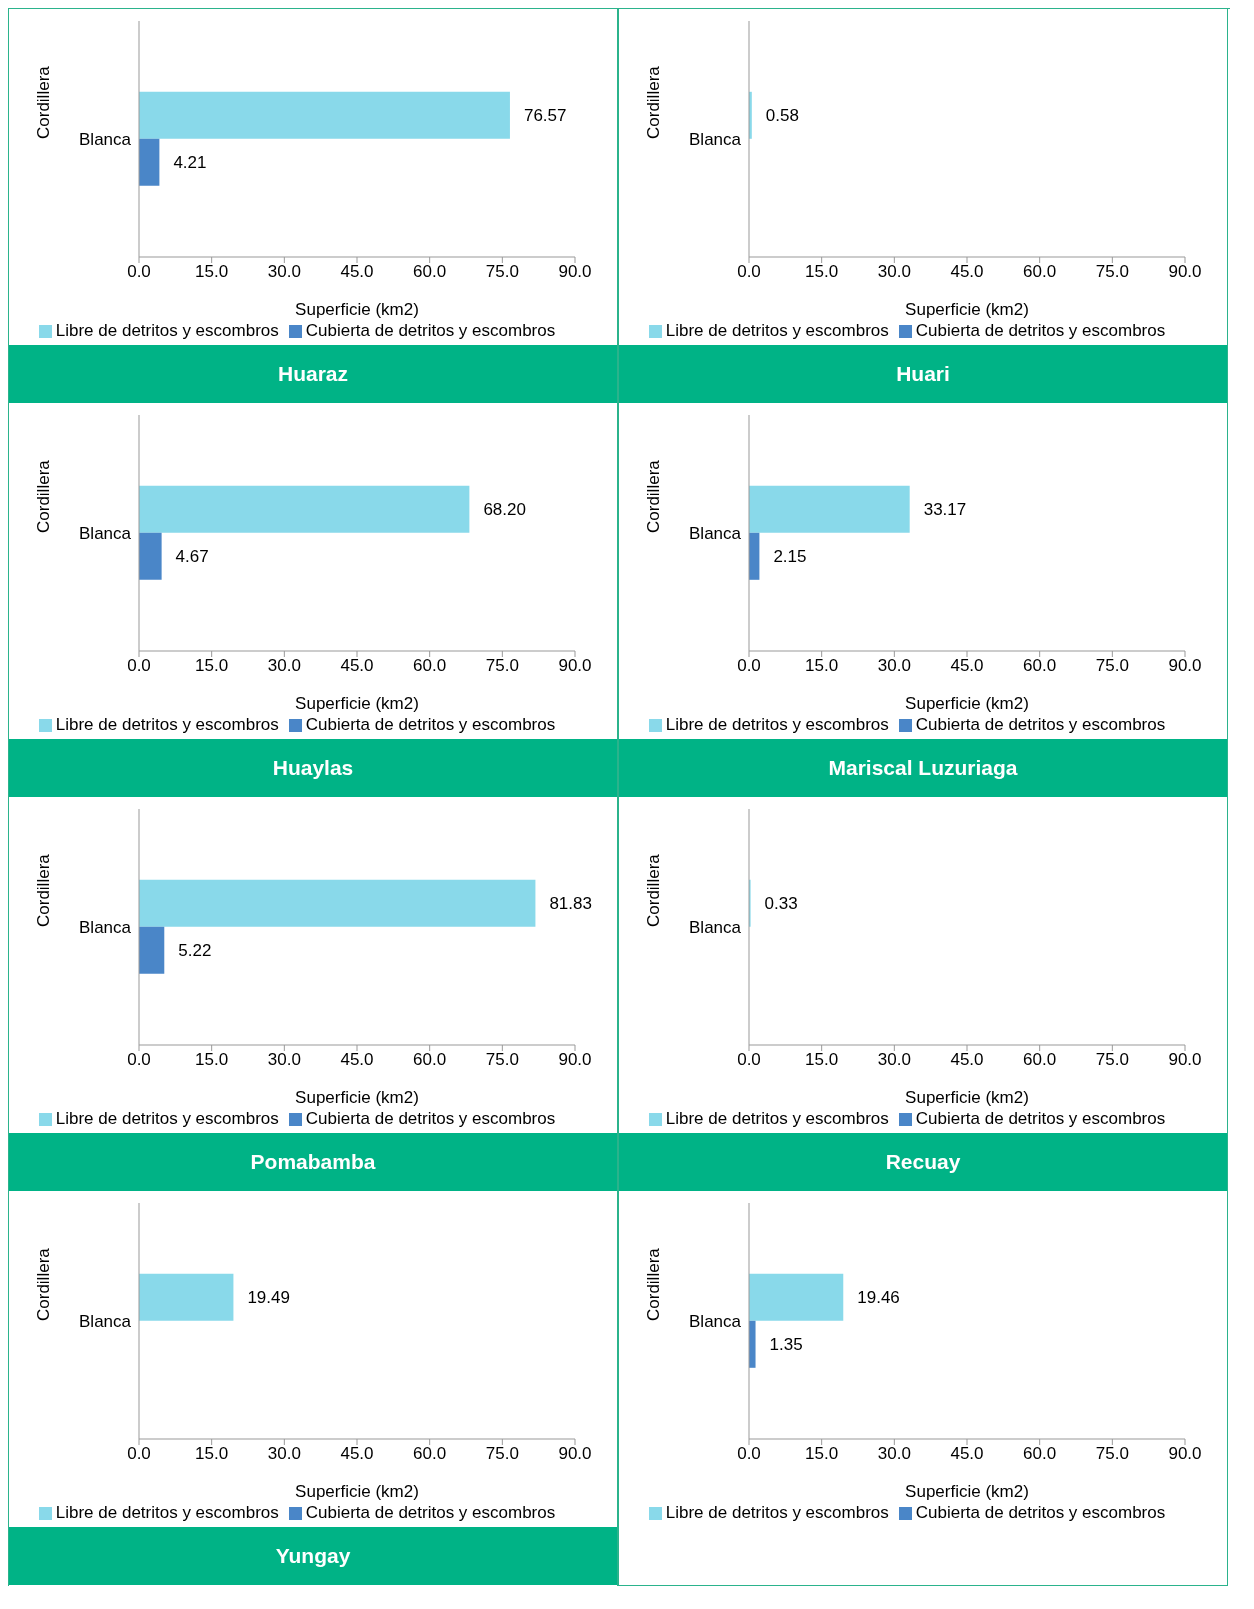 The height and width of the screenshot is (1609, 1254). What do you see at coordinates (268, 1297) in the screenshot?
I see `data-label: 19.49` at bounding box center [268, 1297].